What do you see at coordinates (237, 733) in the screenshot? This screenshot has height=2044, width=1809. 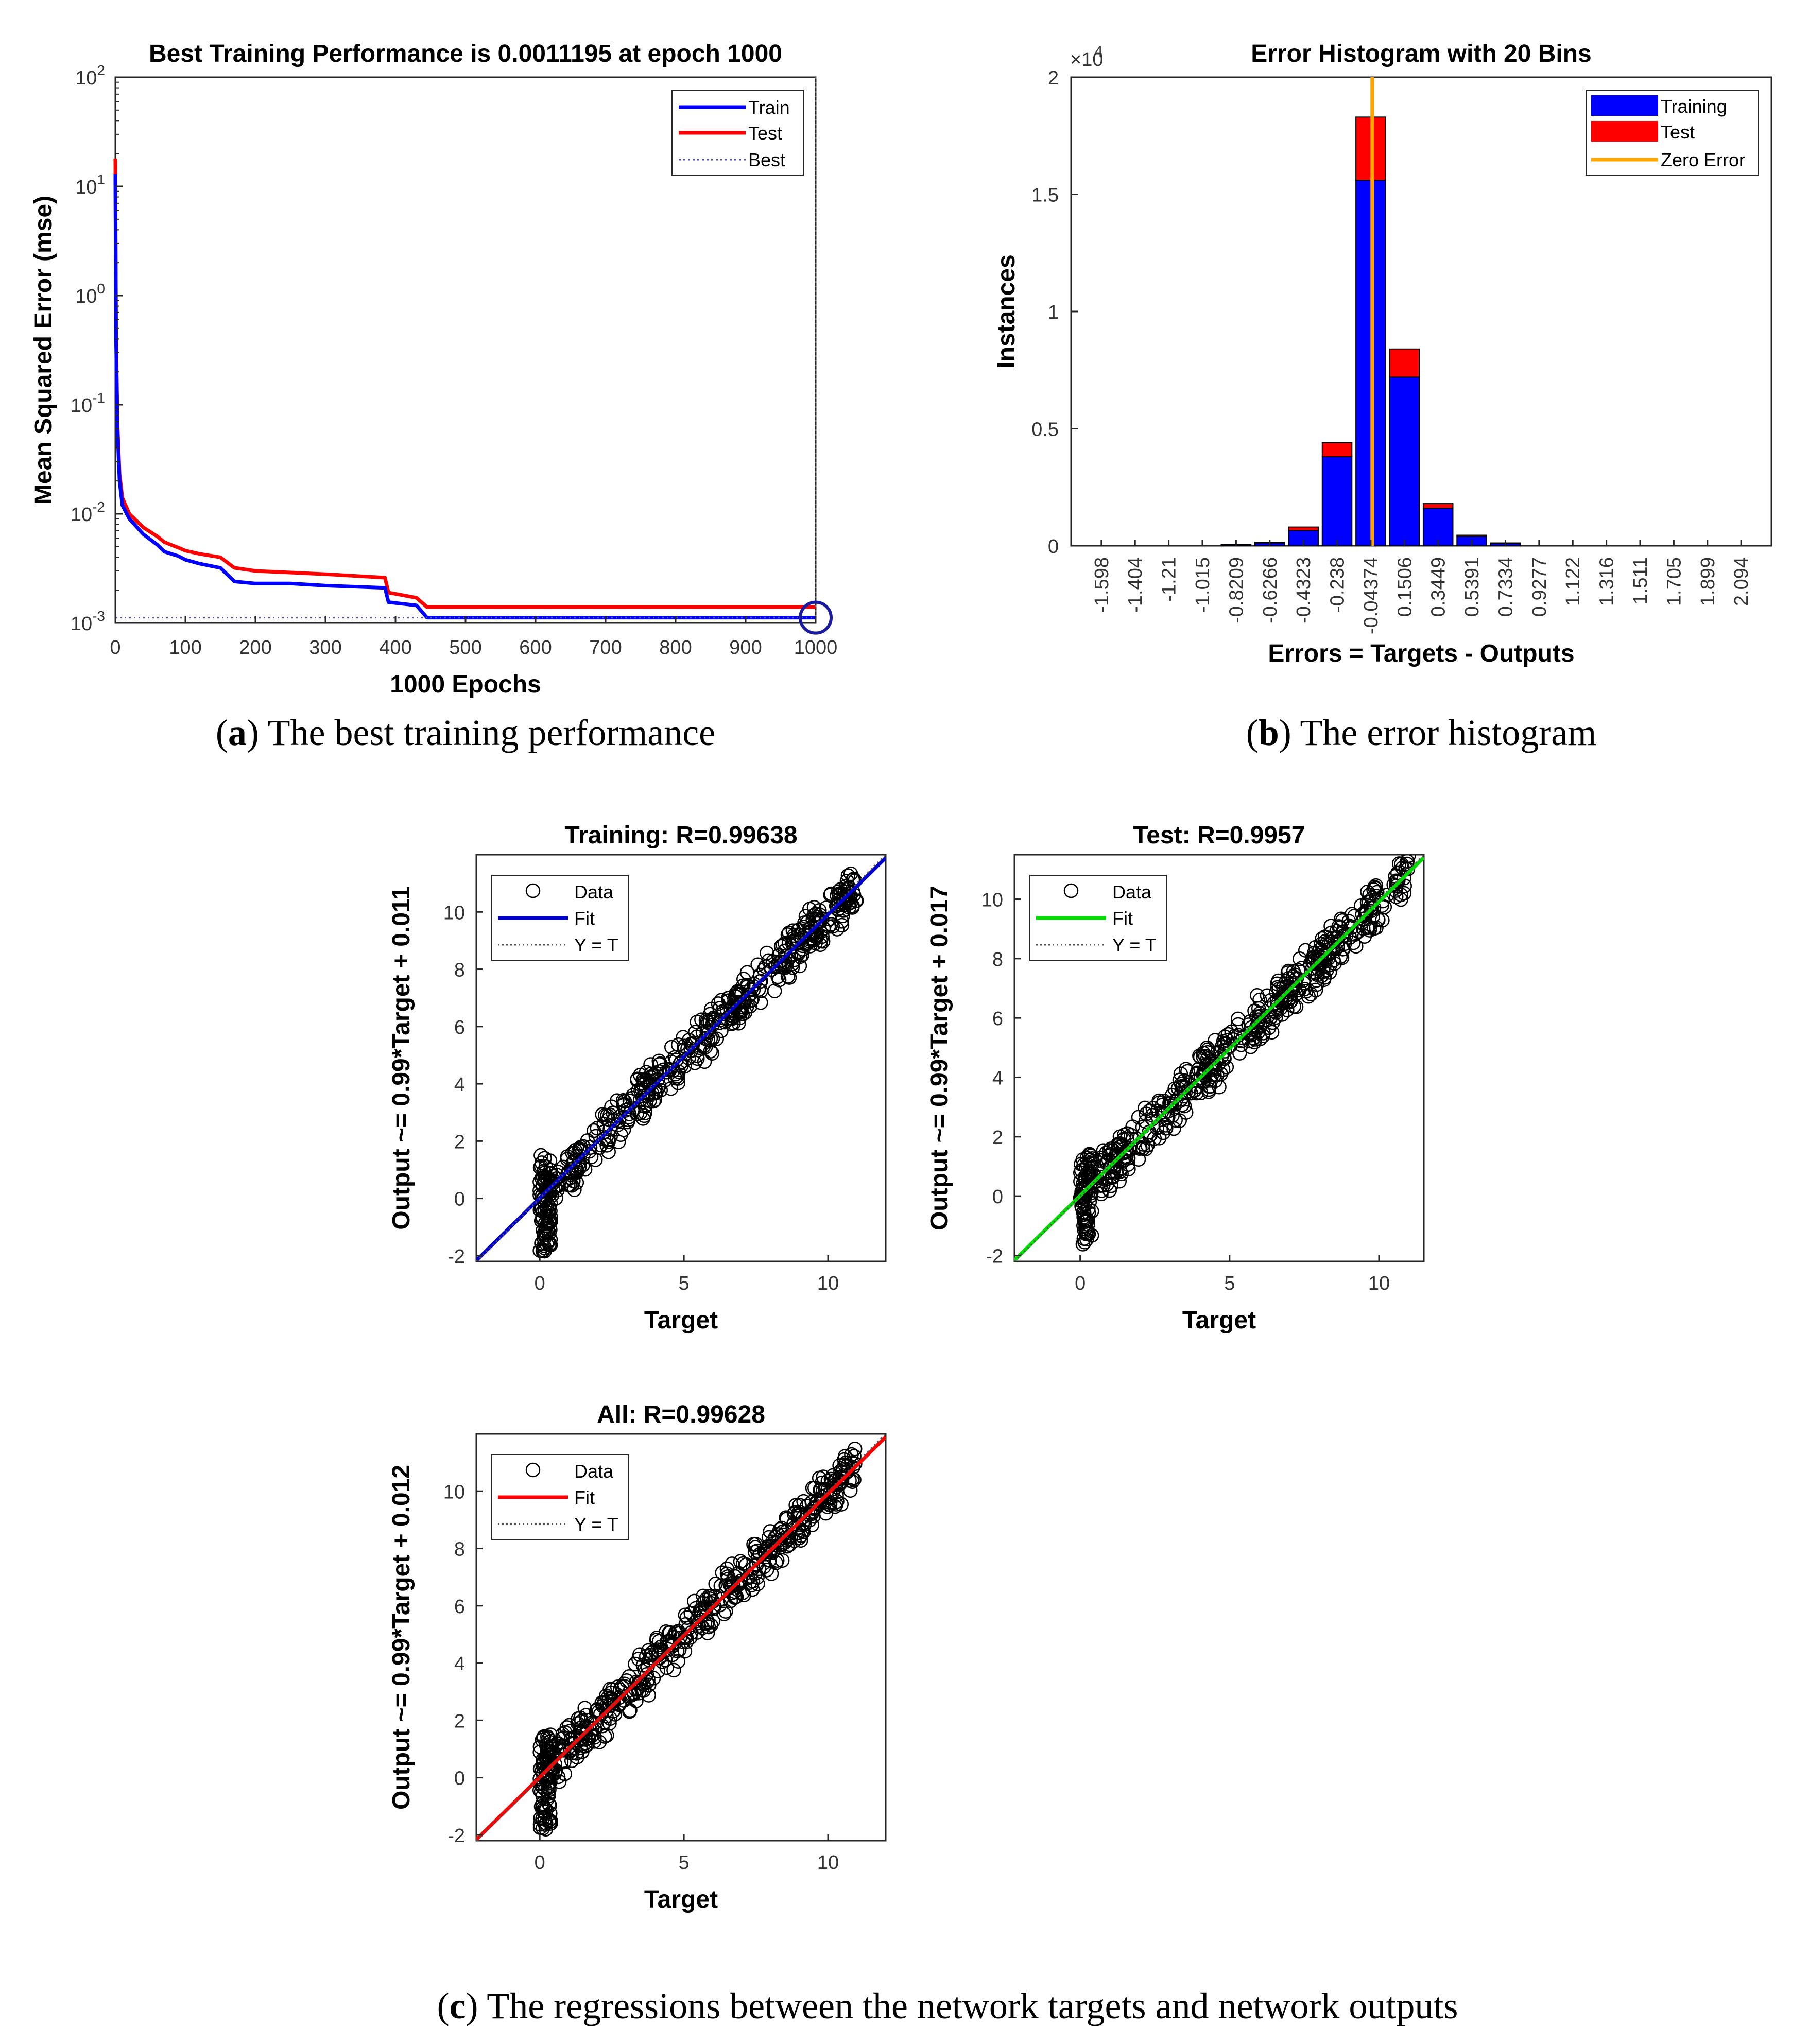 I see `caption-a-label: a` at bounding box center [237, 733].